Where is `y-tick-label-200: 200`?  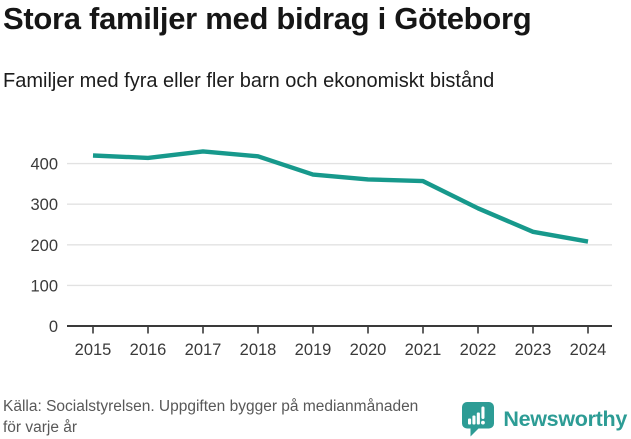
y-tick-label-200: 200 is located at coordinates (44, 246).